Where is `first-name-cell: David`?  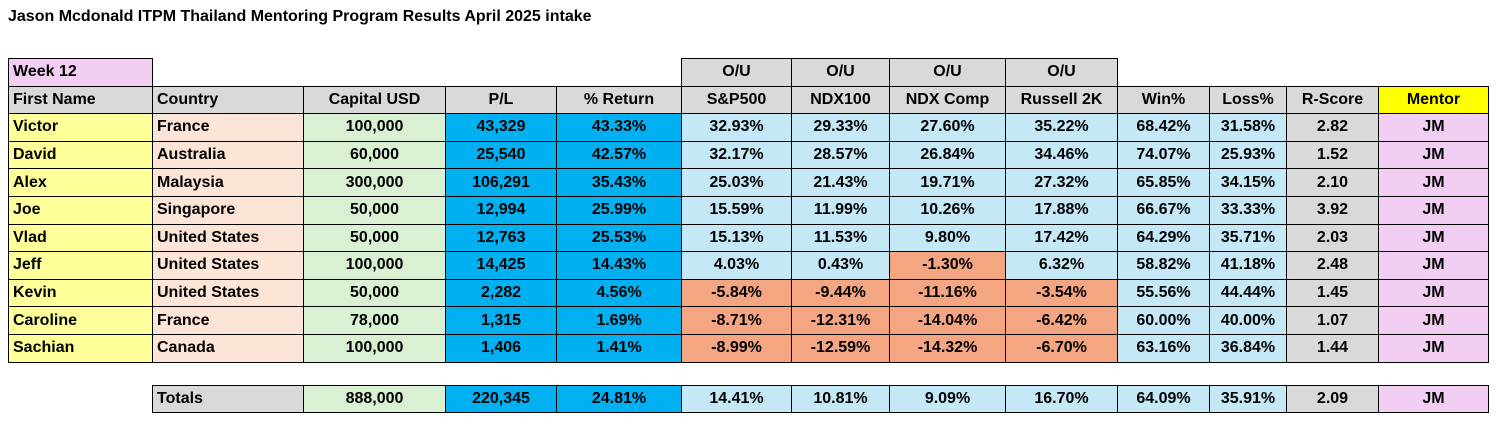 first-name-cell: David is located at coordinates (80, 155).